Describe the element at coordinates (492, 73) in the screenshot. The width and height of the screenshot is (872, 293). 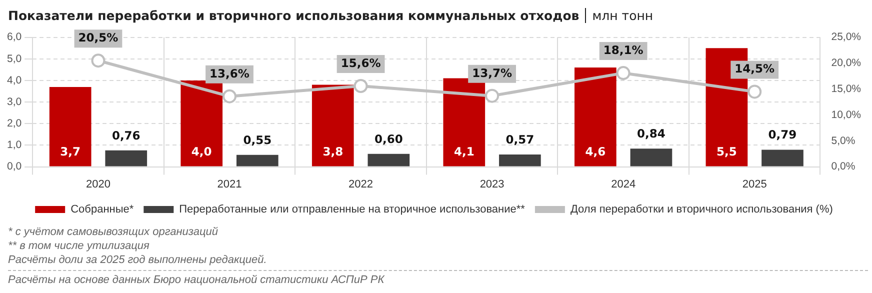
I see `data-label: 13,7%` at that location.